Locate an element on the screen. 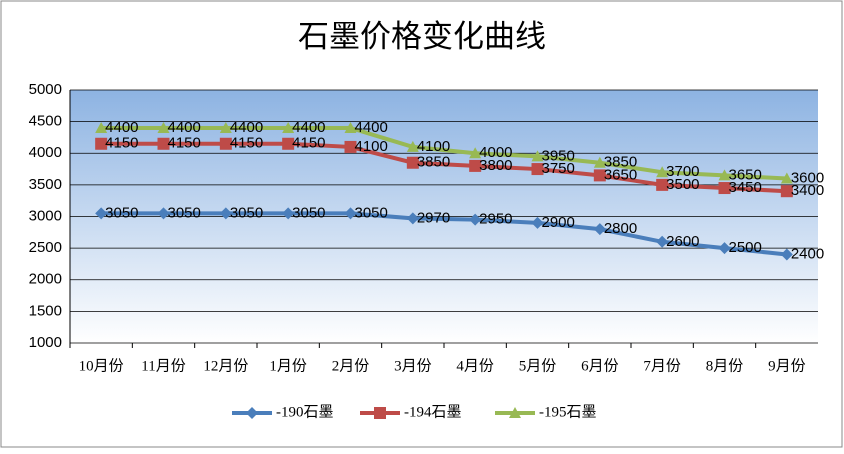  data-label: 3750 is located at coordinates (558, 168).